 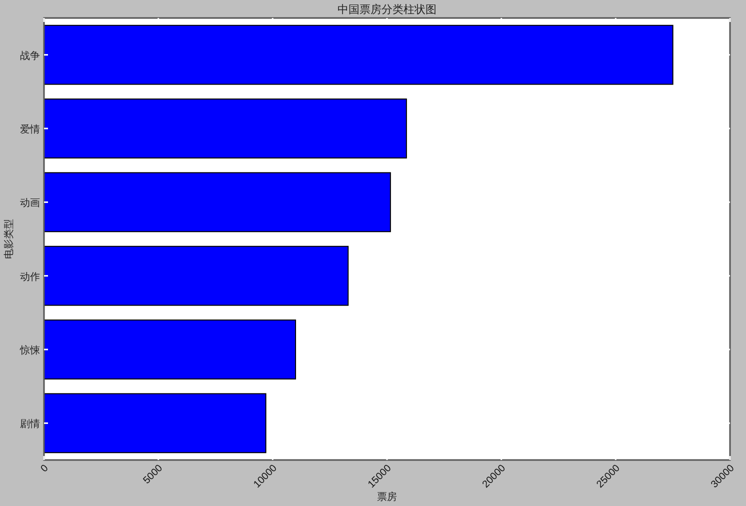 I want to click on x-tick-label: 0, so click(x=44, y=468).